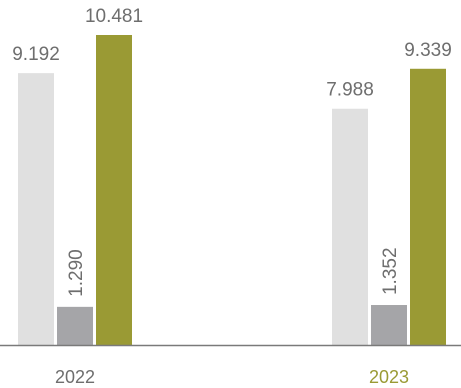 Image resolution: width=461 pixels, height=388 pixels. What do you see at coordinates (75, 377) in the screenshot?
I see `category-label-2022: 2022` at bounding box center [75, 377].